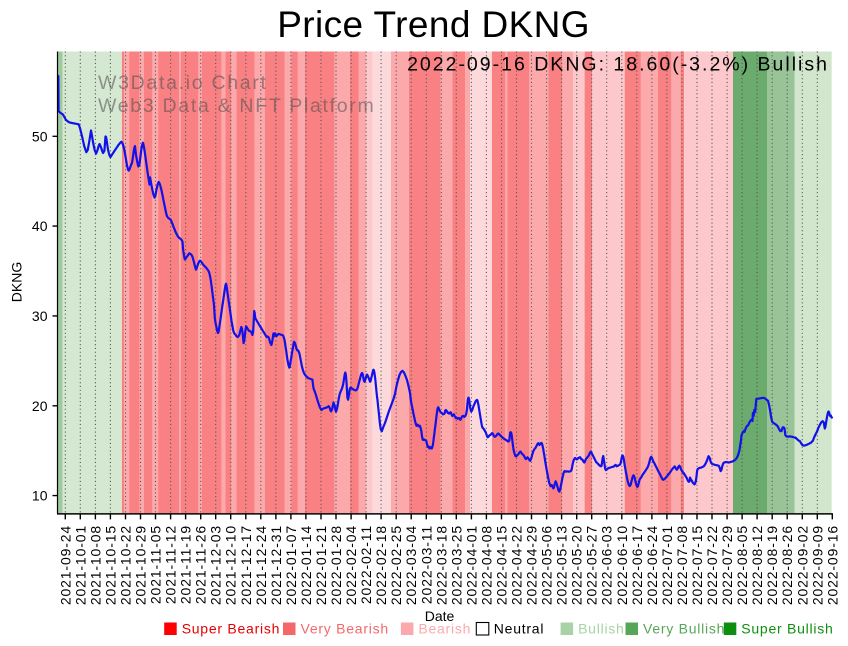 The height and width of the screenshot is (646, 848). Describe the element at coordinates (171, 564) in the screenshot. I see `svg-text: 2021-11-12` at that location.